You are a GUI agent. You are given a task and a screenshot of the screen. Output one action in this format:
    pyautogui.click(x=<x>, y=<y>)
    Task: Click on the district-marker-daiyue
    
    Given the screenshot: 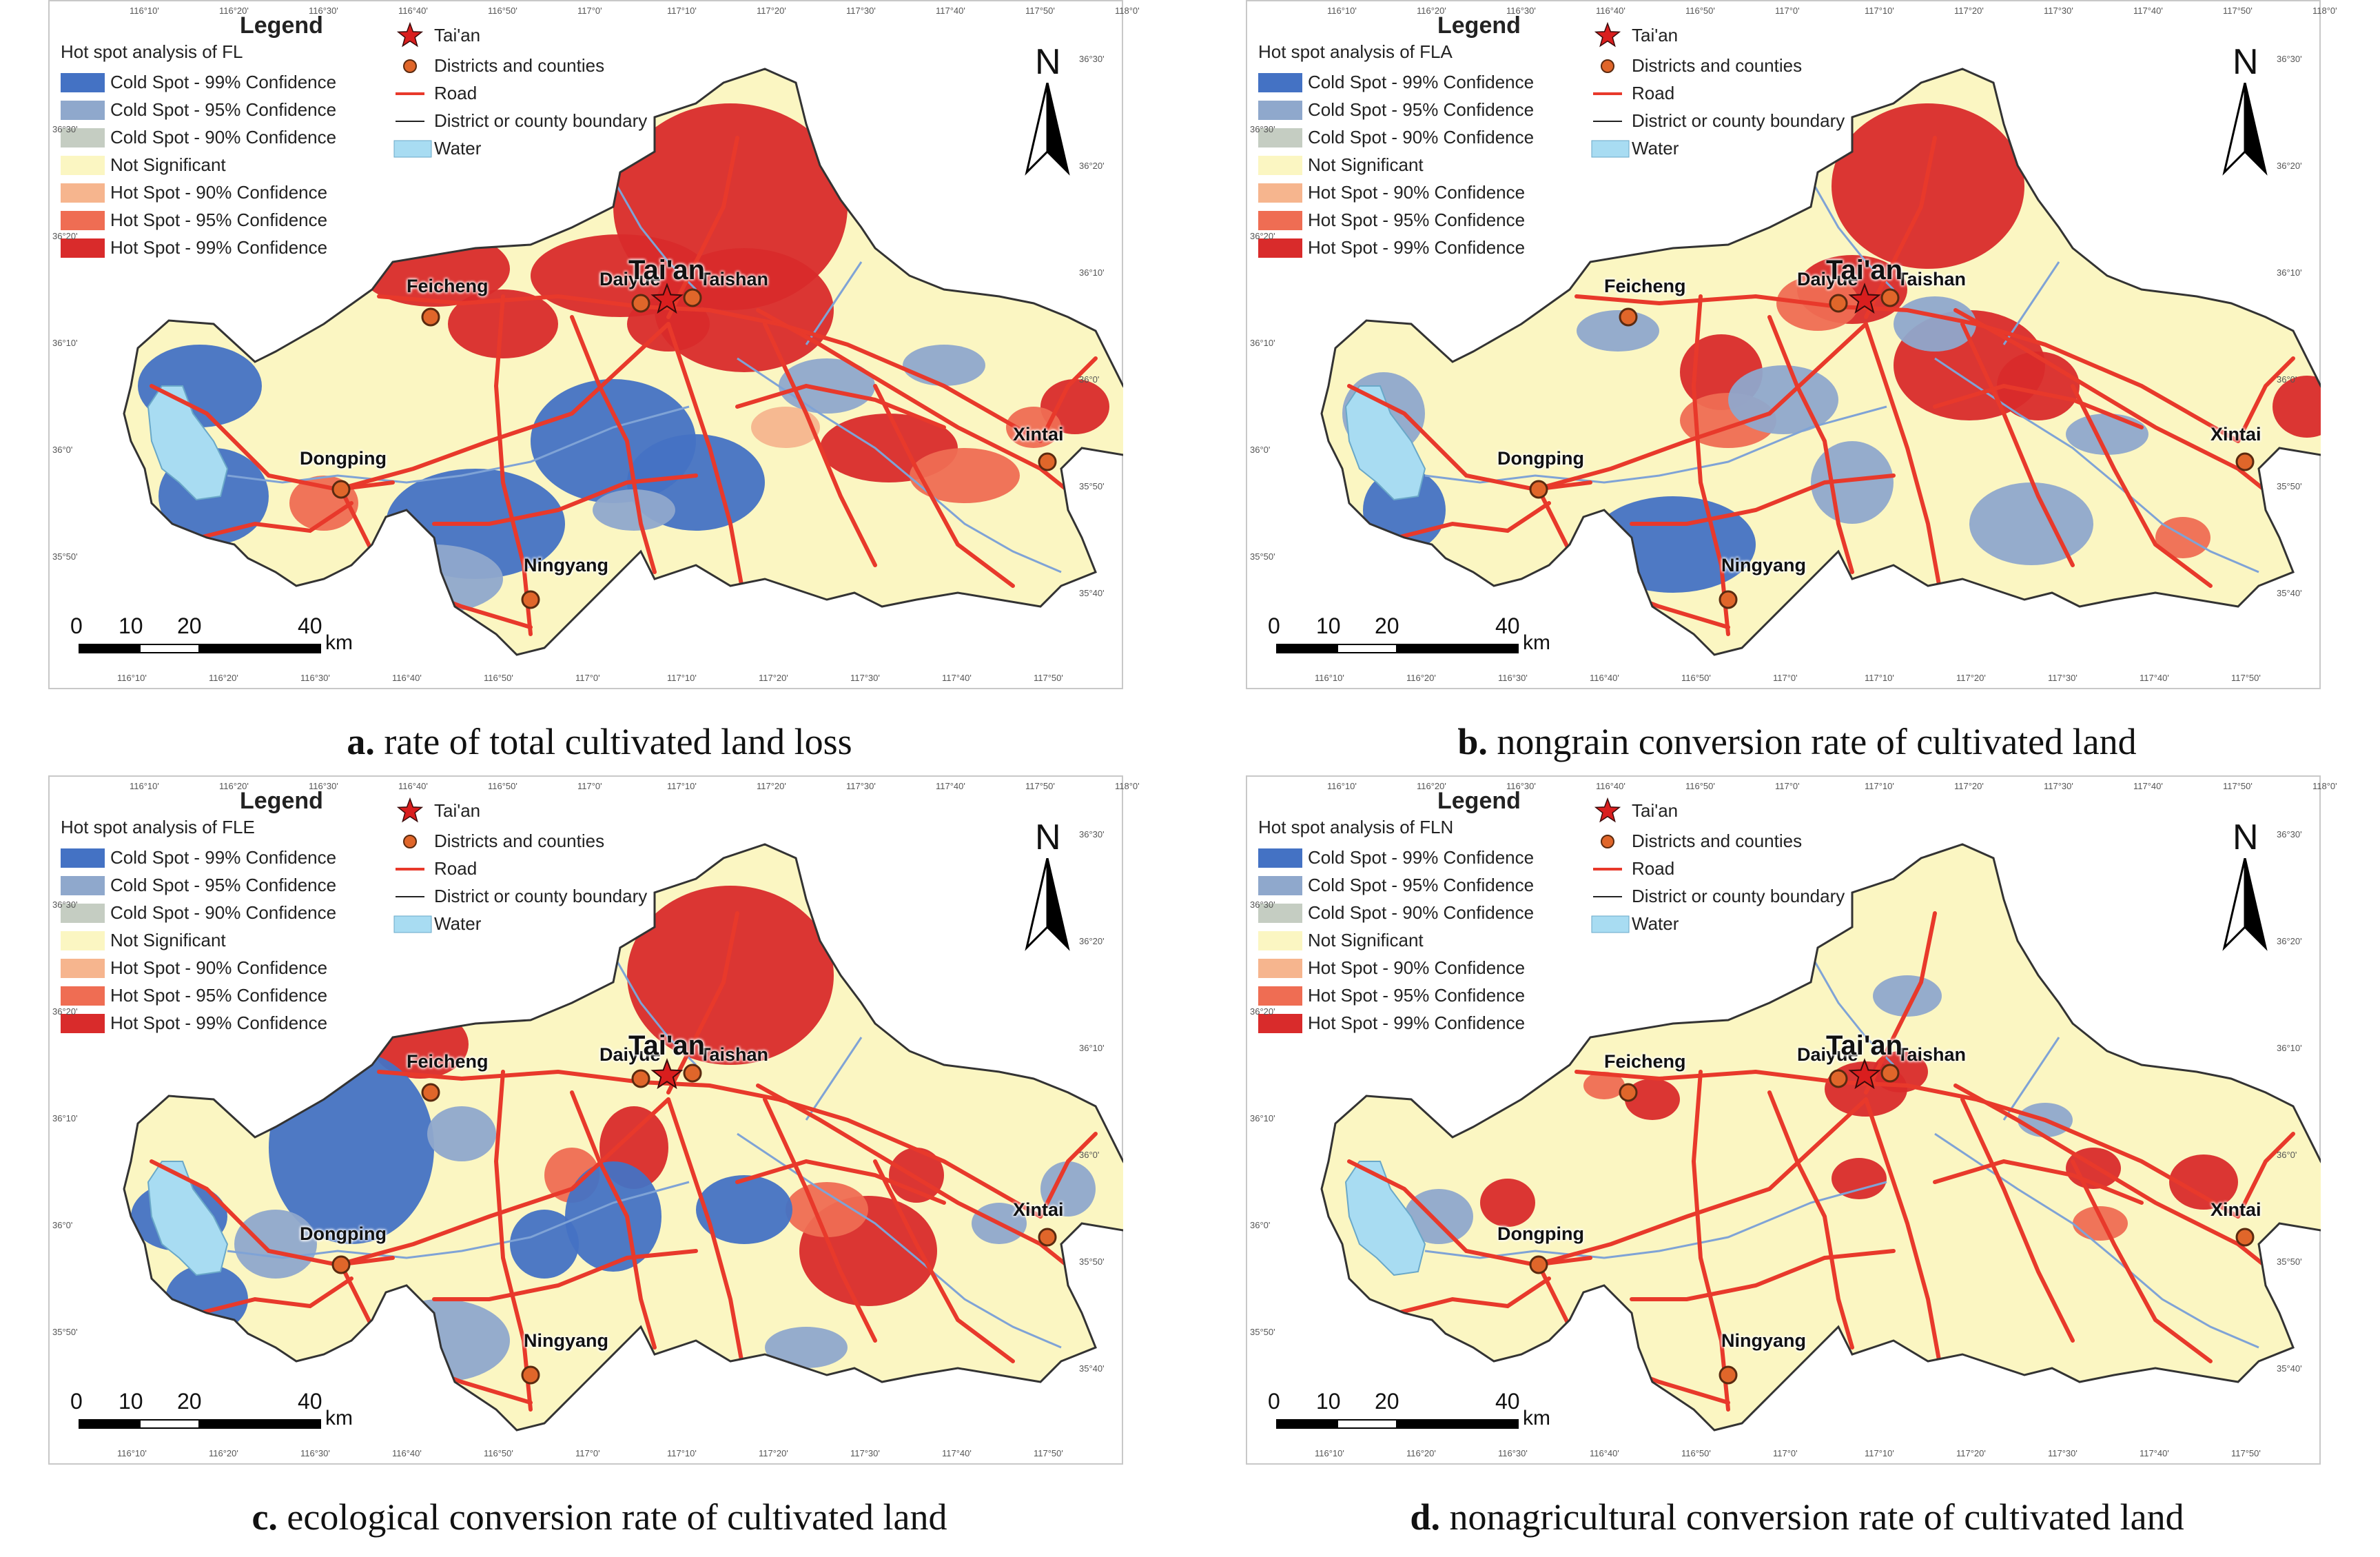 What is the action you would take?
    pyautogui.click(x=640, y=1079)
    